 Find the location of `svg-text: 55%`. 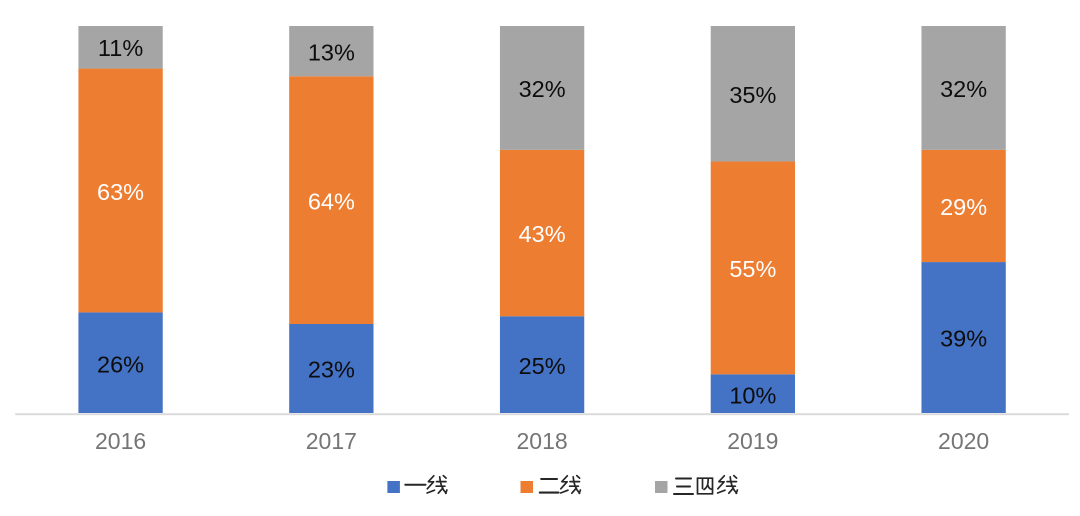

svg-text: 55% is located at coordinates (752, 269).